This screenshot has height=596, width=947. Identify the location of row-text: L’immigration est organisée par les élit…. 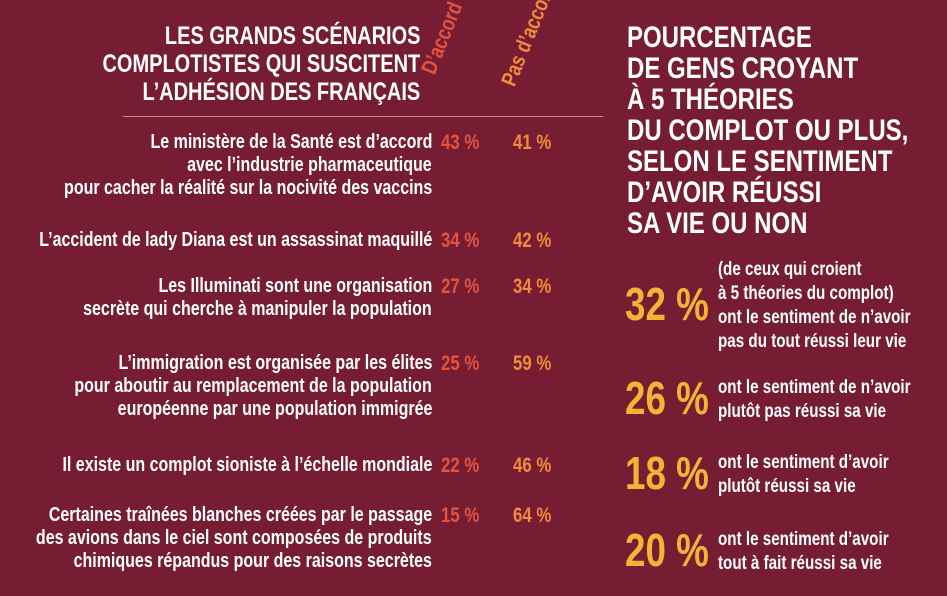
(275, 363).